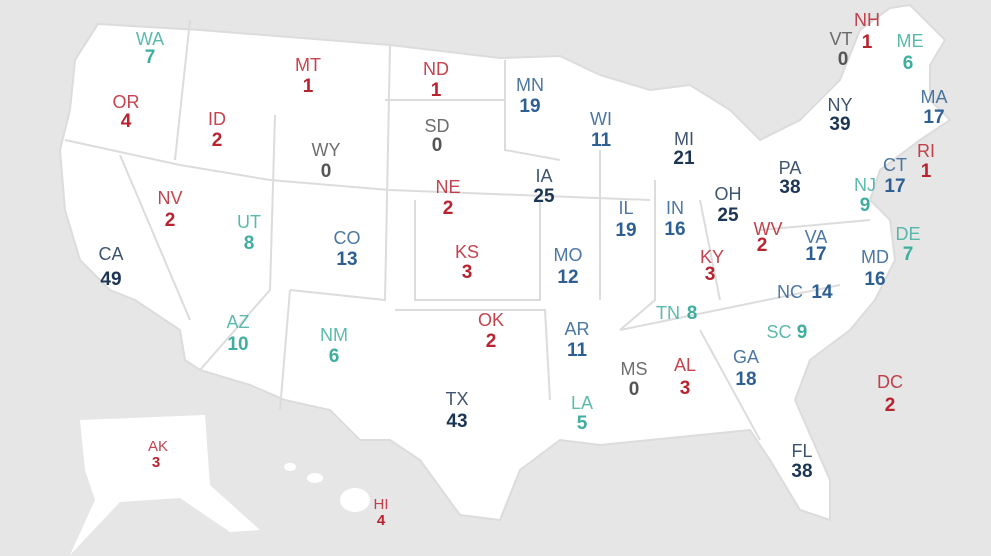 This screenshot has height=556, width=991. Describe the element at coordinates (530, 85) in the screenshot. I see `state-abbr: MN` at that location.